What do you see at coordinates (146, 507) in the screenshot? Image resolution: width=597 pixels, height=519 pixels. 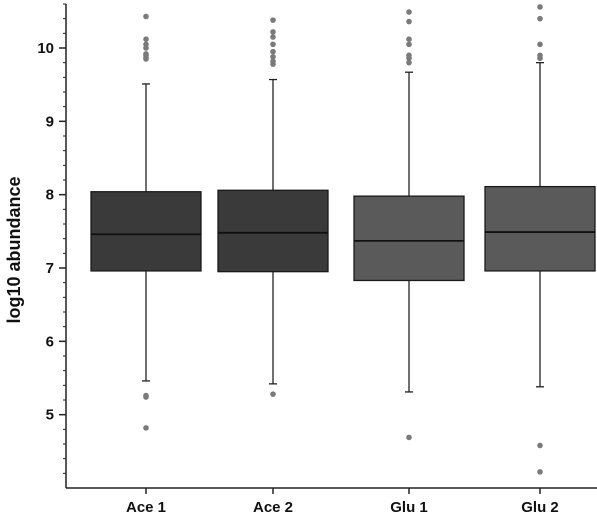 I see `x-tick-label: Ace 1` at bounding box center [146, 507].